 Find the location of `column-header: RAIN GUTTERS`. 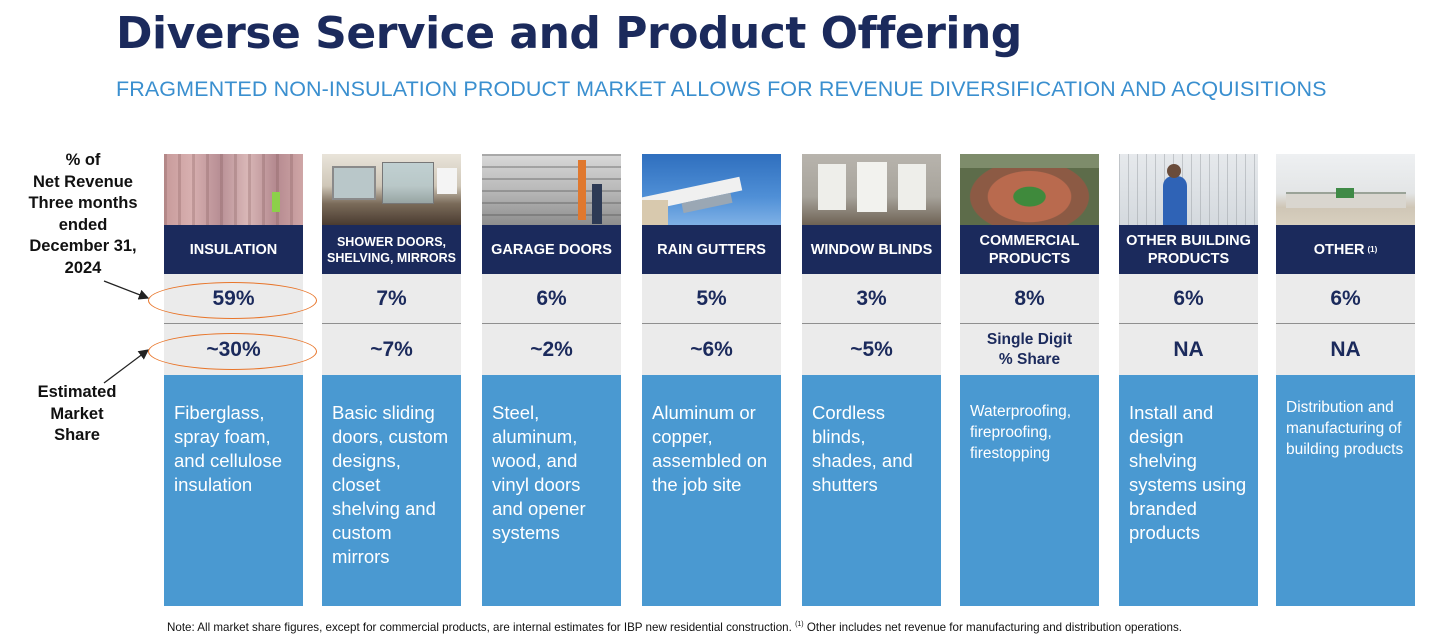

column-header: RAIN GUTTERS is located at coordinates (711, 249).